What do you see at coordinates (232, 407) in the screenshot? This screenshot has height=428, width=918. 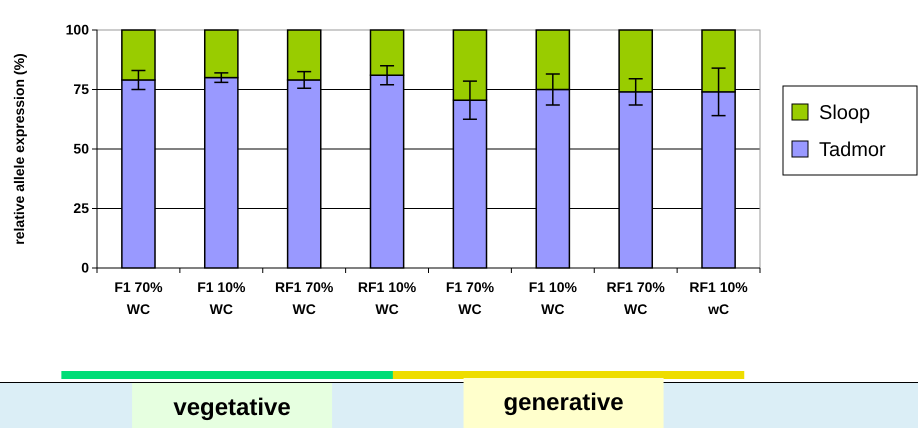 I see `text: vegetative` at bounding box center [232, 407].